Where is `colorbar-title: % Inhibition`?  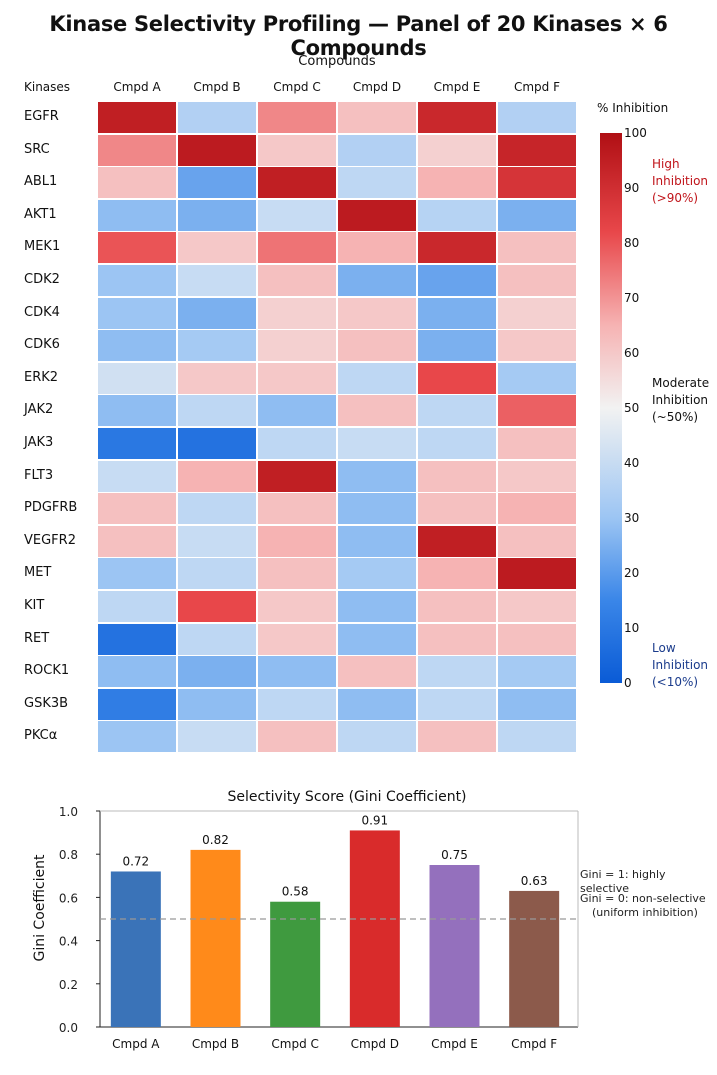 colorbar-title: % Inhibition is located at coordinates (633, 108).